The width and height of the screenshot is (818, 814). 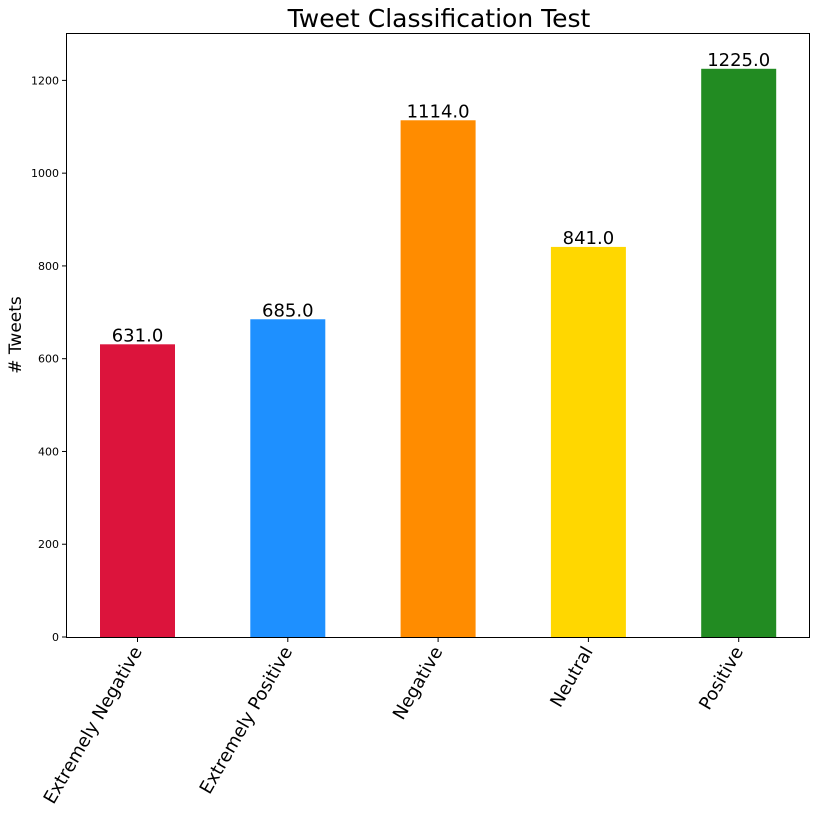 I want to click on x-tick-label: Neutral, so click(x=571, y=677).